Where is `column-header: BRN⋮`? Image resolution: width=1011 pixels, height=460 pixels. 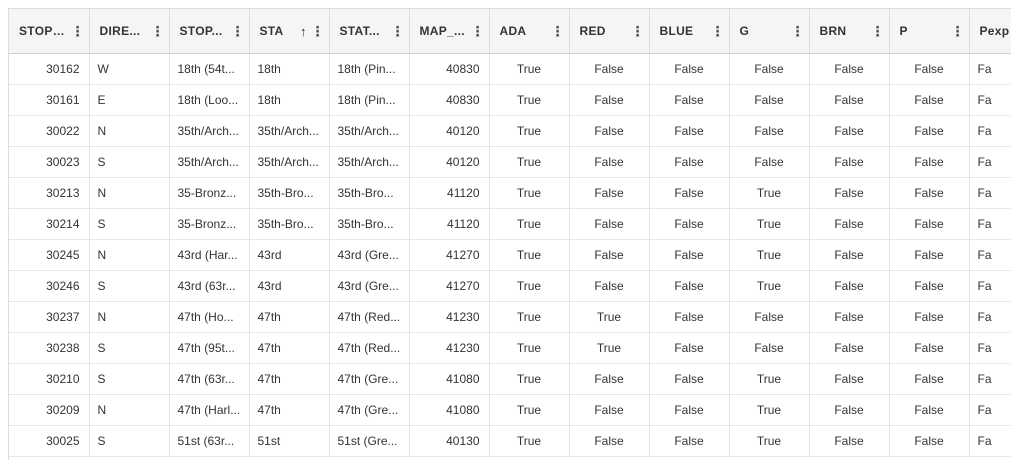
column-header: BRN⋮ is located at coordinates (849, 31).